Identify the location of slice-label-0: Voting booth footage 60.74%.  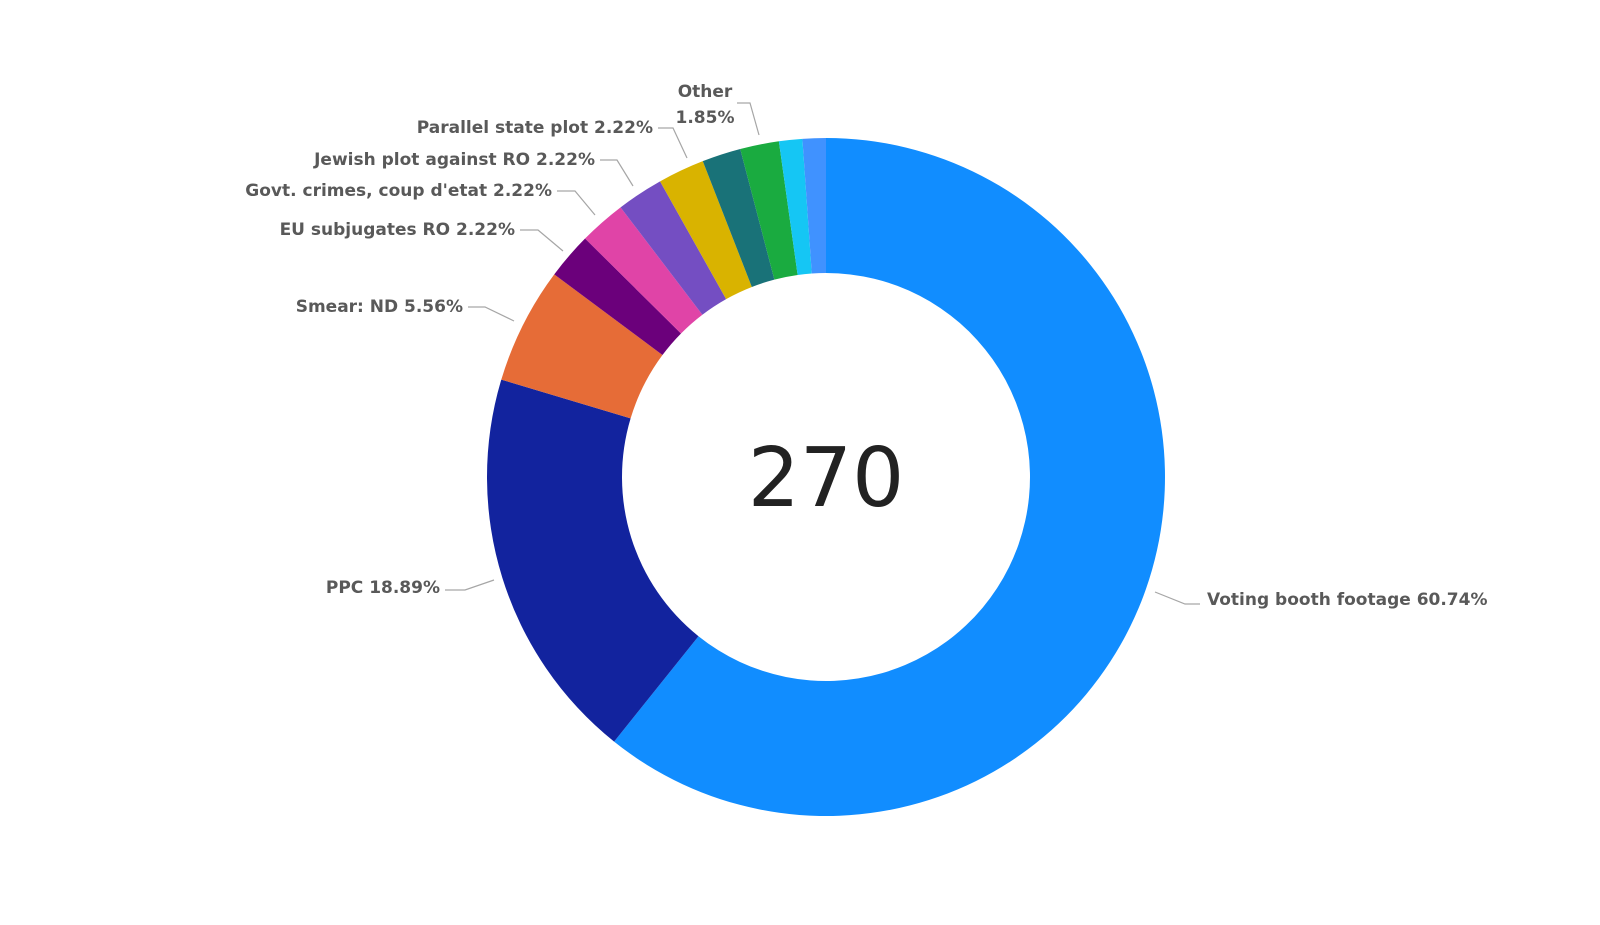
(1347, 600).